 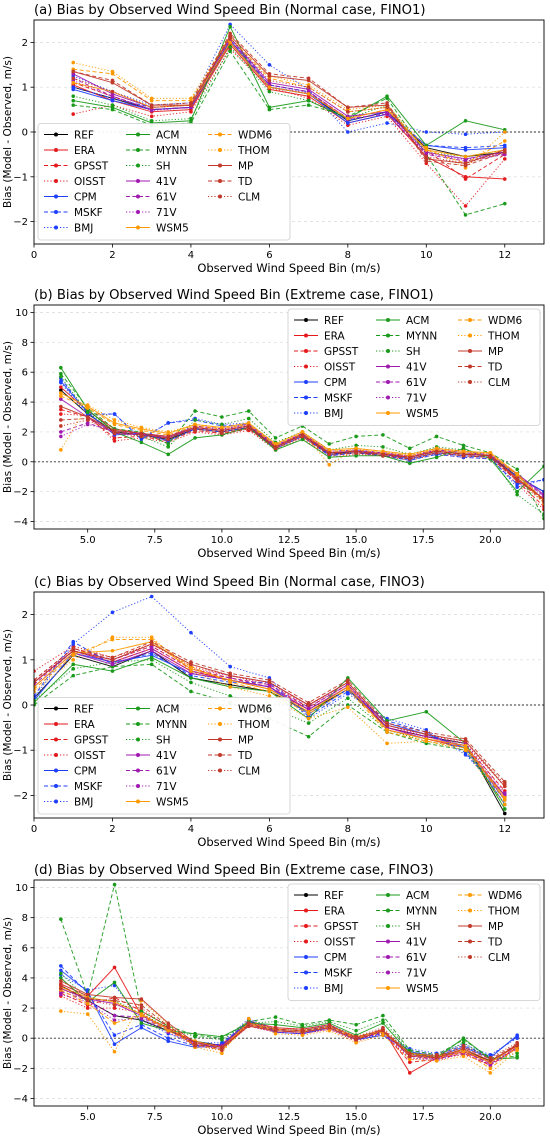 I want to click on legend-label: MP, so click(x=245, y=166).